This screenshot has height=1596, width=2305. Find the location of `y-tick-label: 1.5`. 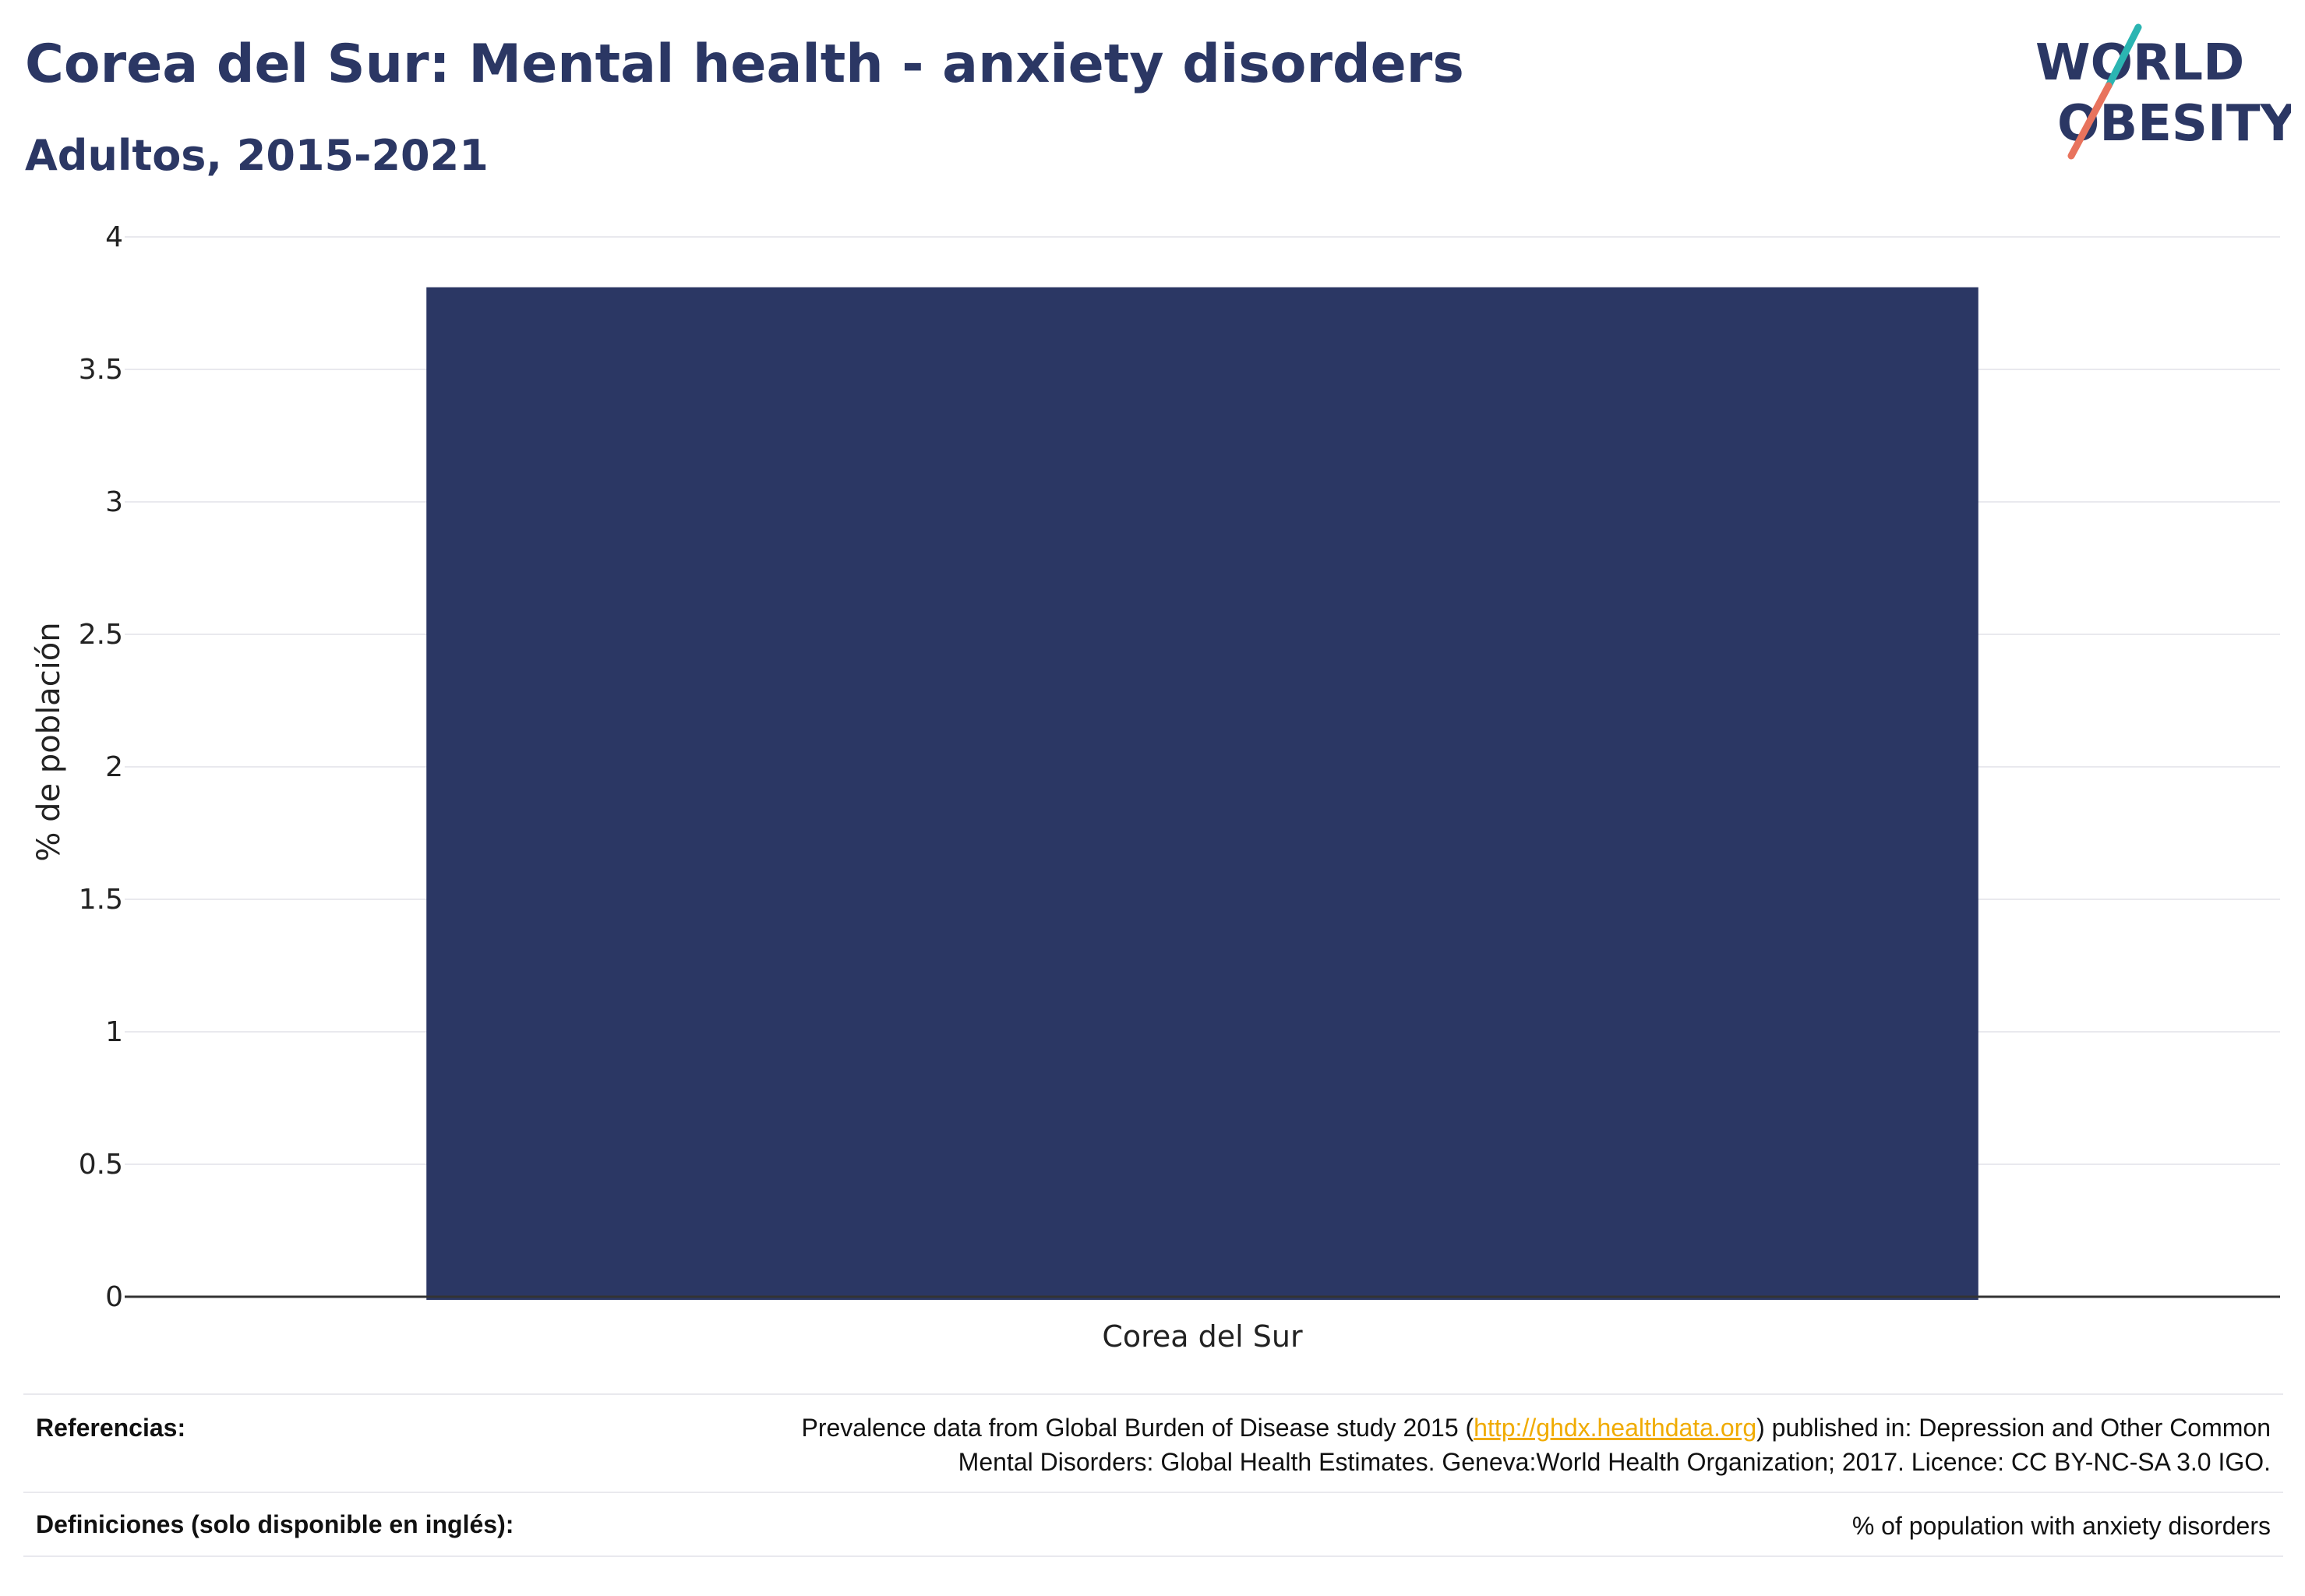

y-tick-label: 1.5 is located at coordinates (101, 900).